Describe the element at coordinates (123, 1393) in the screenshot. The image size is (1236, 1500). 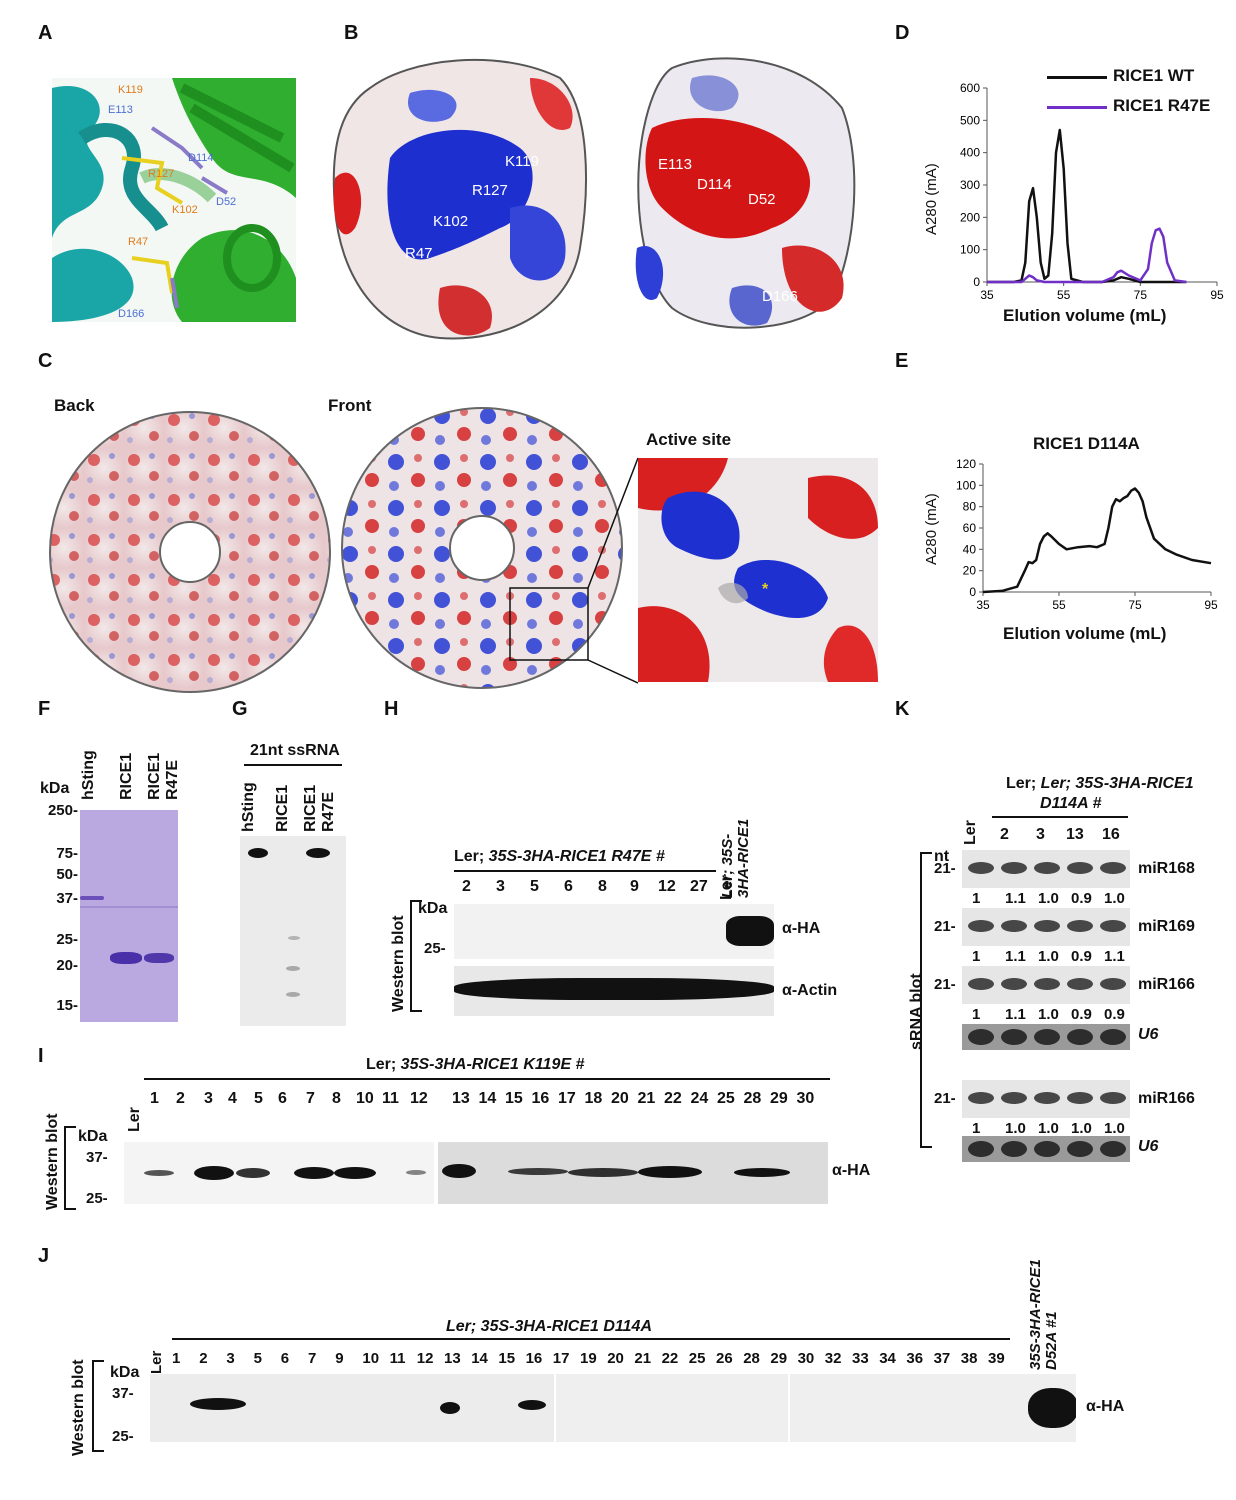
I see `panel-j-marker-37: 37-` at that location.